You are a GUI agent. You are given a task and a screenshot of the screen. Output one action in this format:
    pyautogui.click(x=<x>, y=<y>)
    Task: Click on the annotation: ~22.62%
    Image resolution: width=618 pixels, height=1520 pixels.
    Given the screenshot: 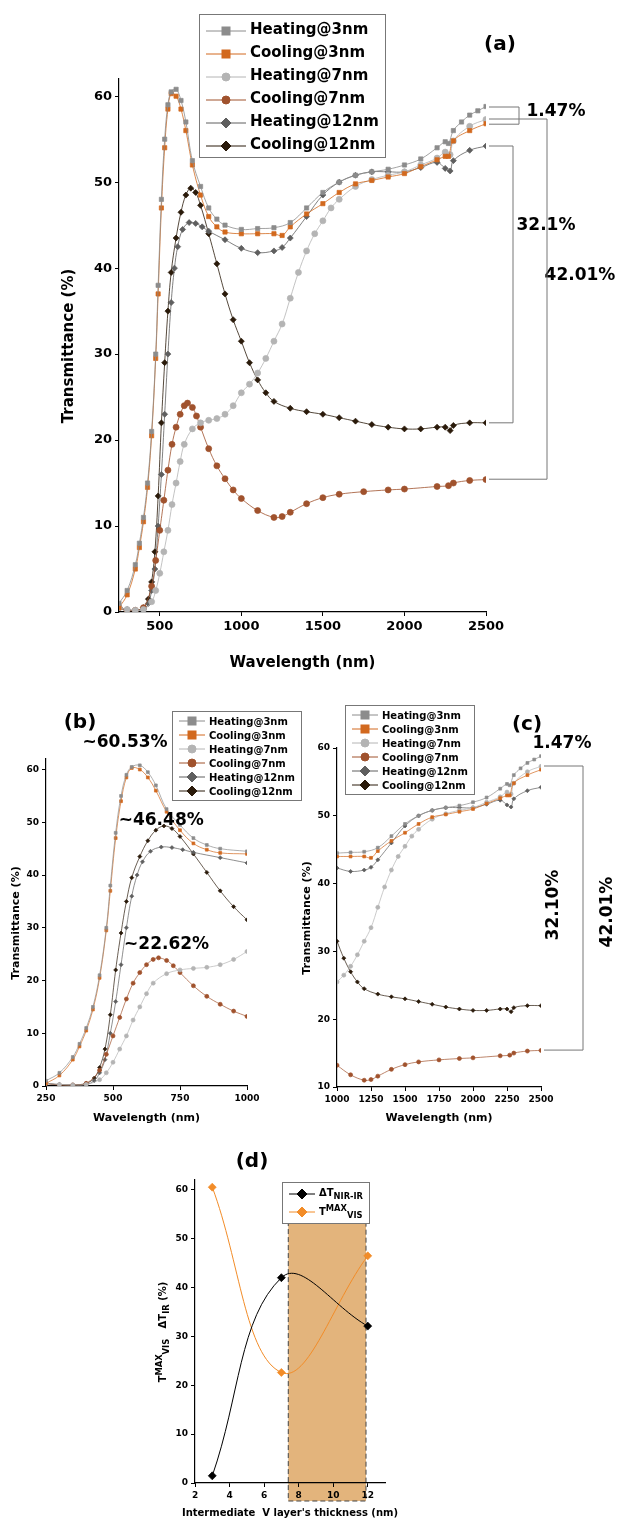 What is the action you would take?
    pyautogui.click(x=167, y=943)
    